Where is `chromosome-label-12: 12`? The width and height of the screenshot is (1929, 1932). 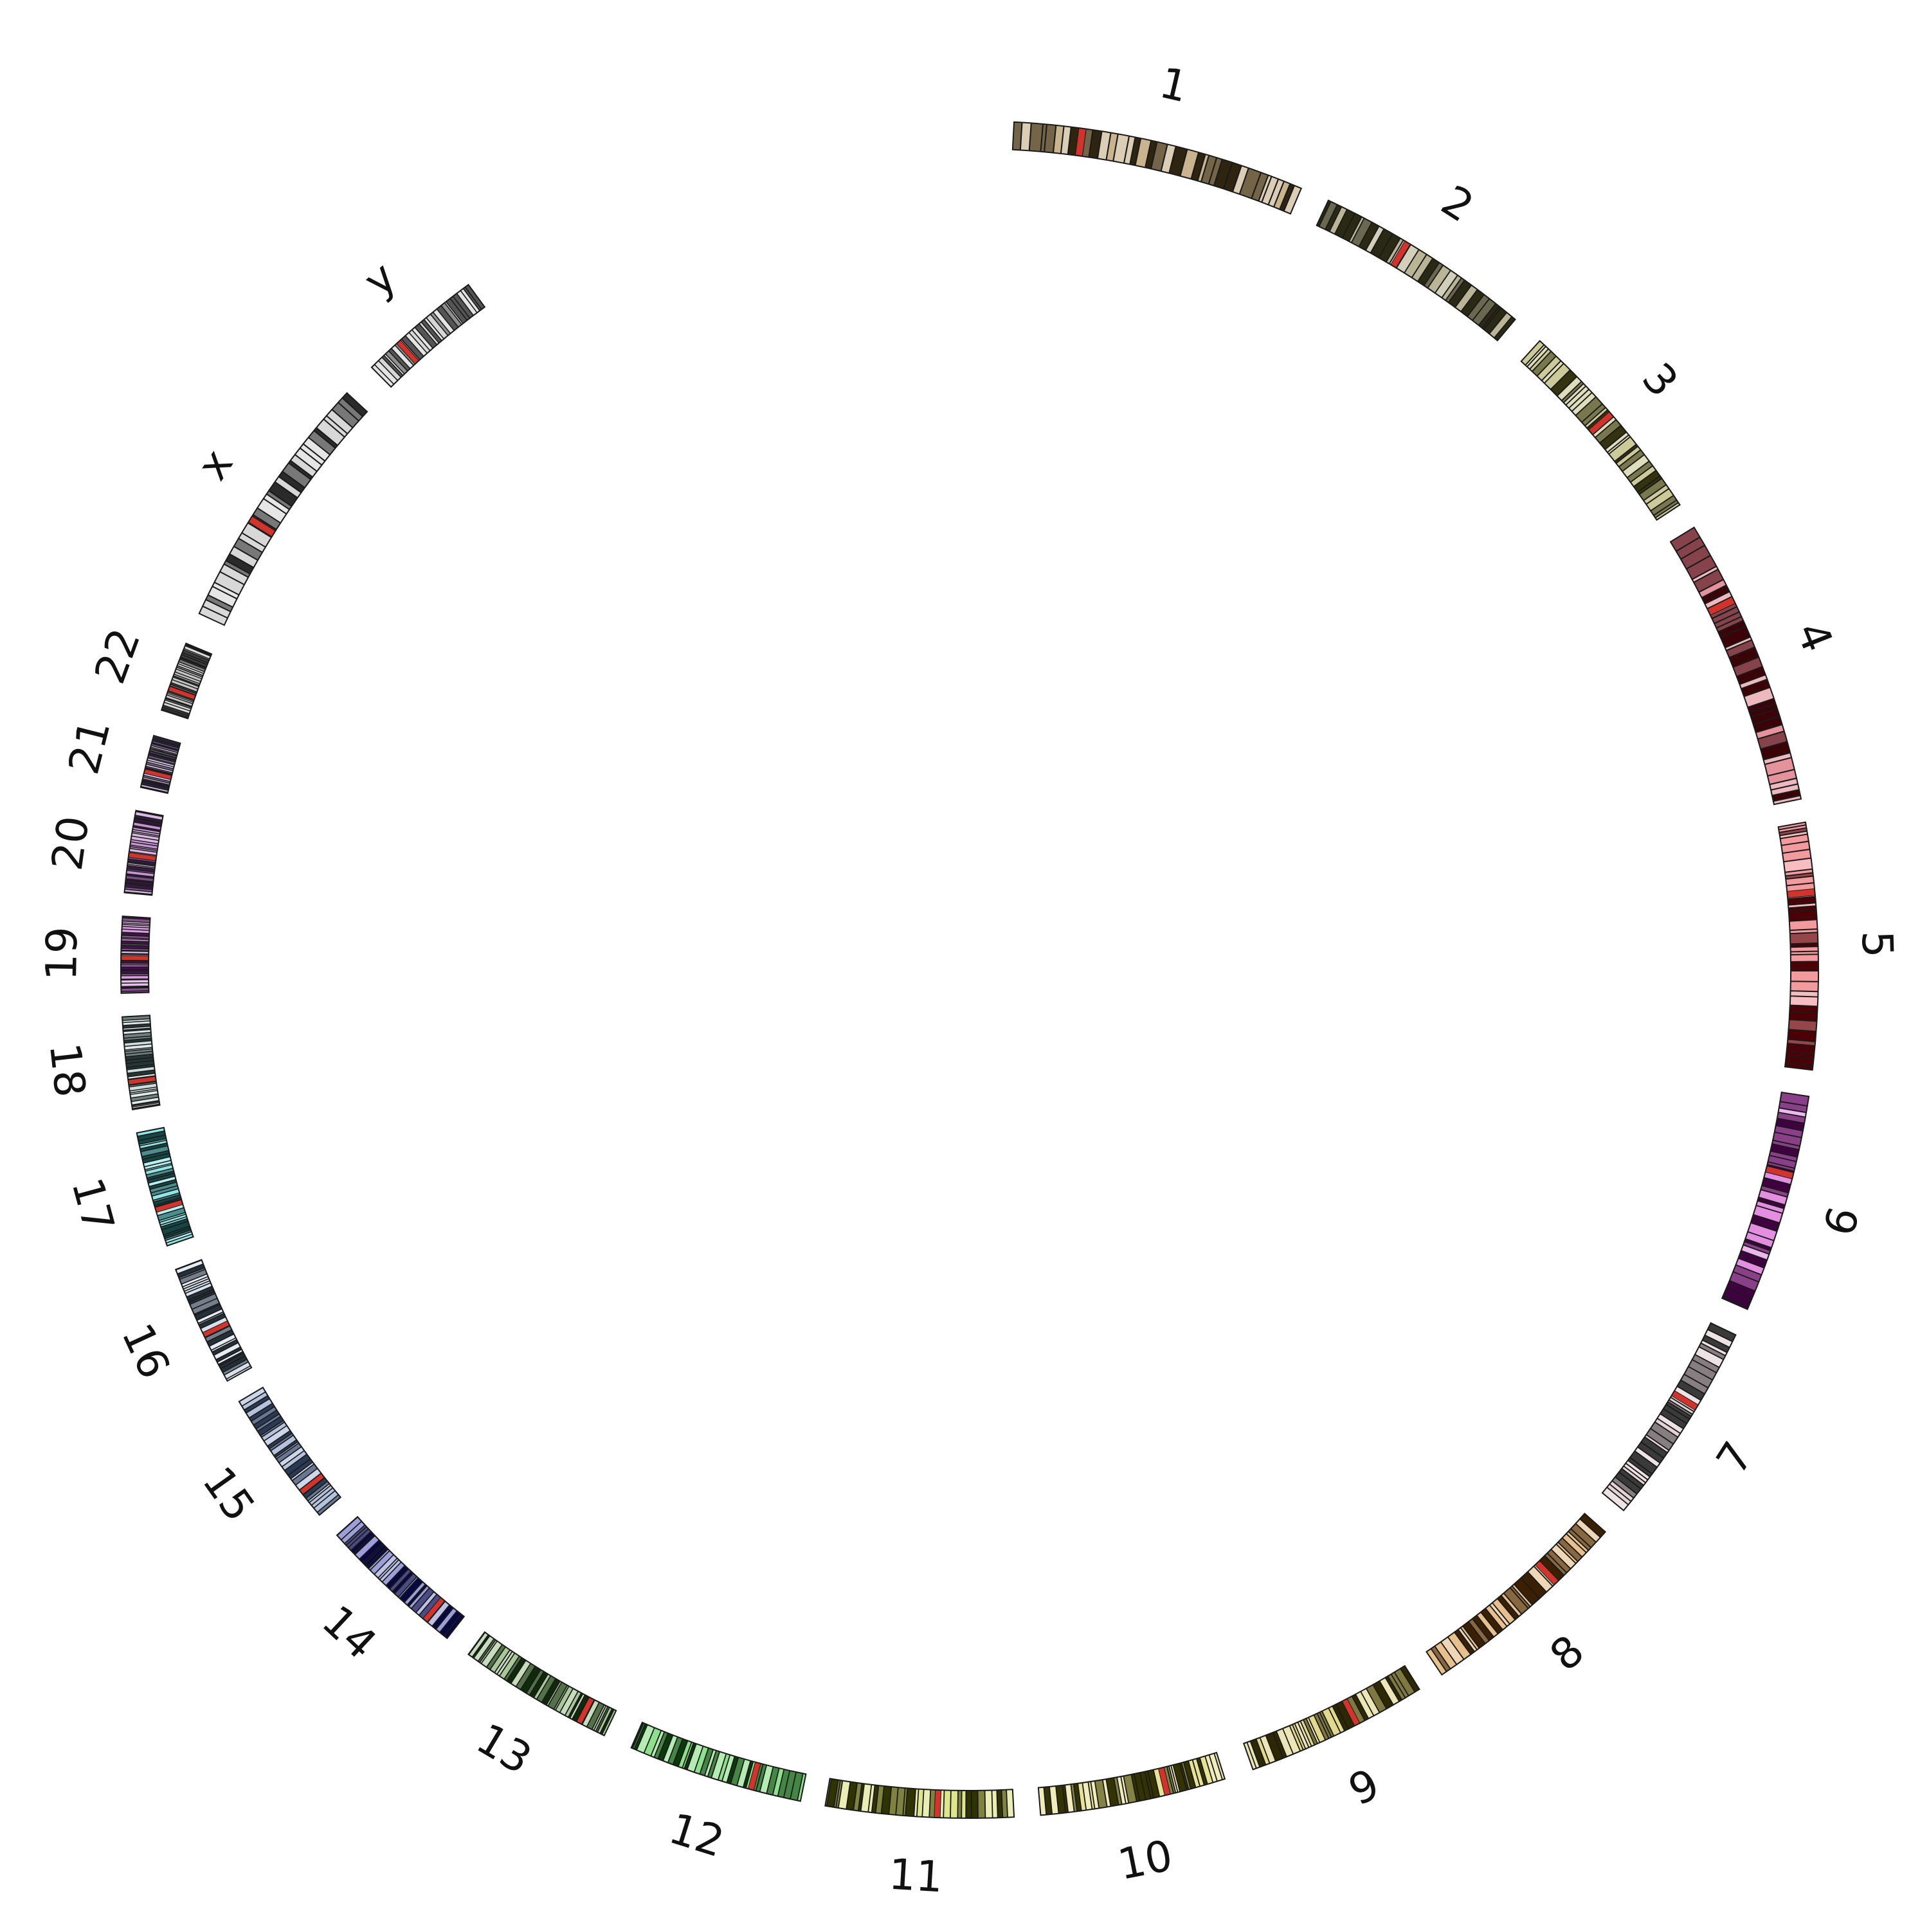 chromosome-label-12: 12 is located at coordinates (697, 1835).